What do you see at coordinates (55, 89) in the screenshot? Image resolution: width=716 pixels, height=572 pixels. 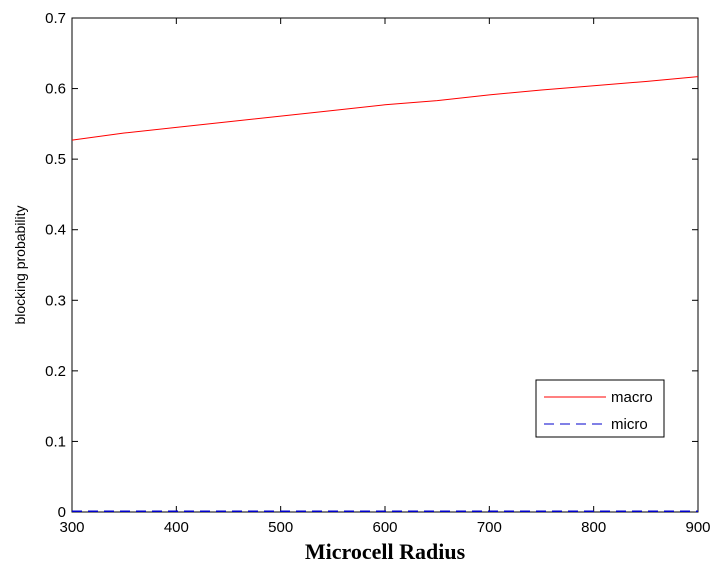 I see `y-tick-label: 0.6` at bounding box center [55, 89].